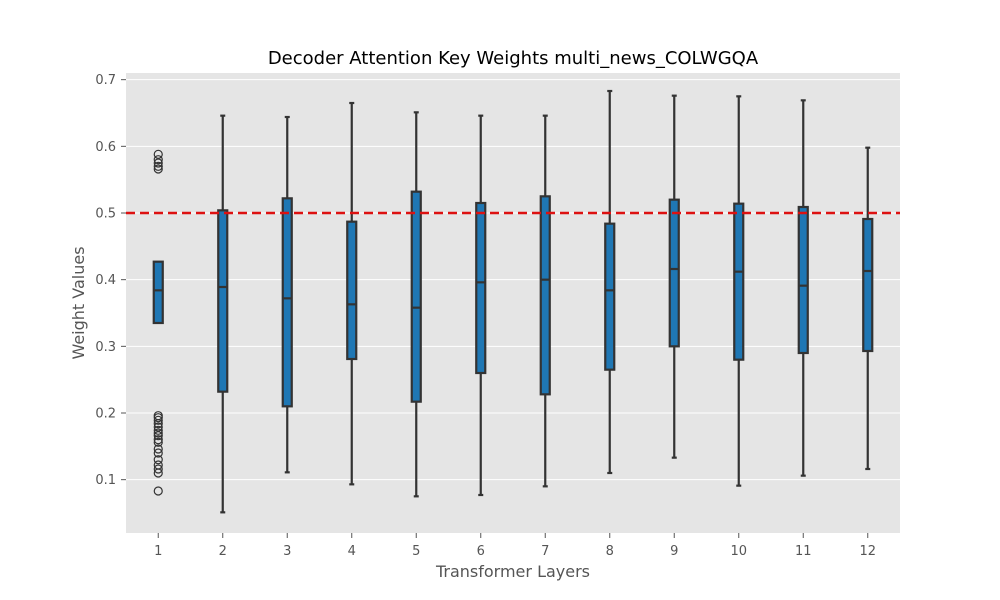 The image size is (1000, 600). I want to click on y-axis-ticks: 0.1 0.2 0.3 0.4 0.5 0.6 0.7, so click(110, 280).